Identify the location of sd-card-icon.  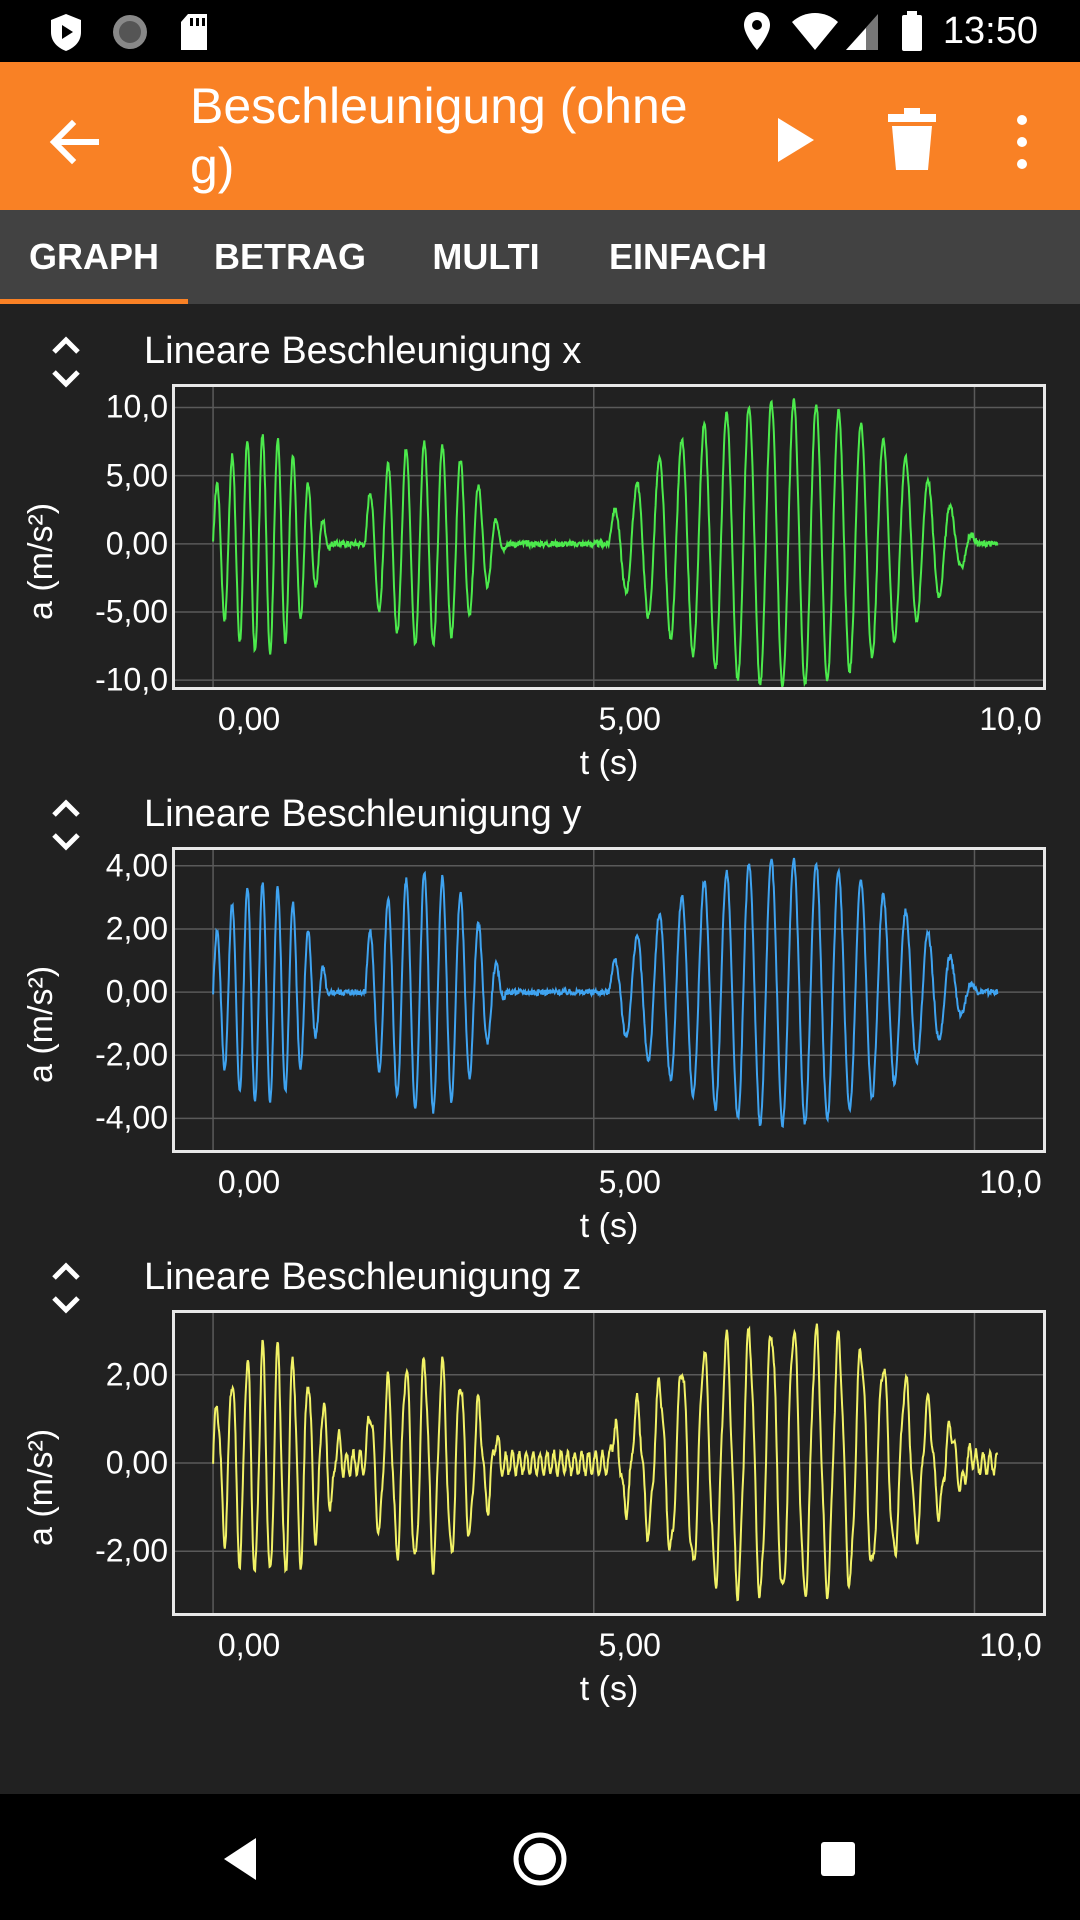
(194, 32).